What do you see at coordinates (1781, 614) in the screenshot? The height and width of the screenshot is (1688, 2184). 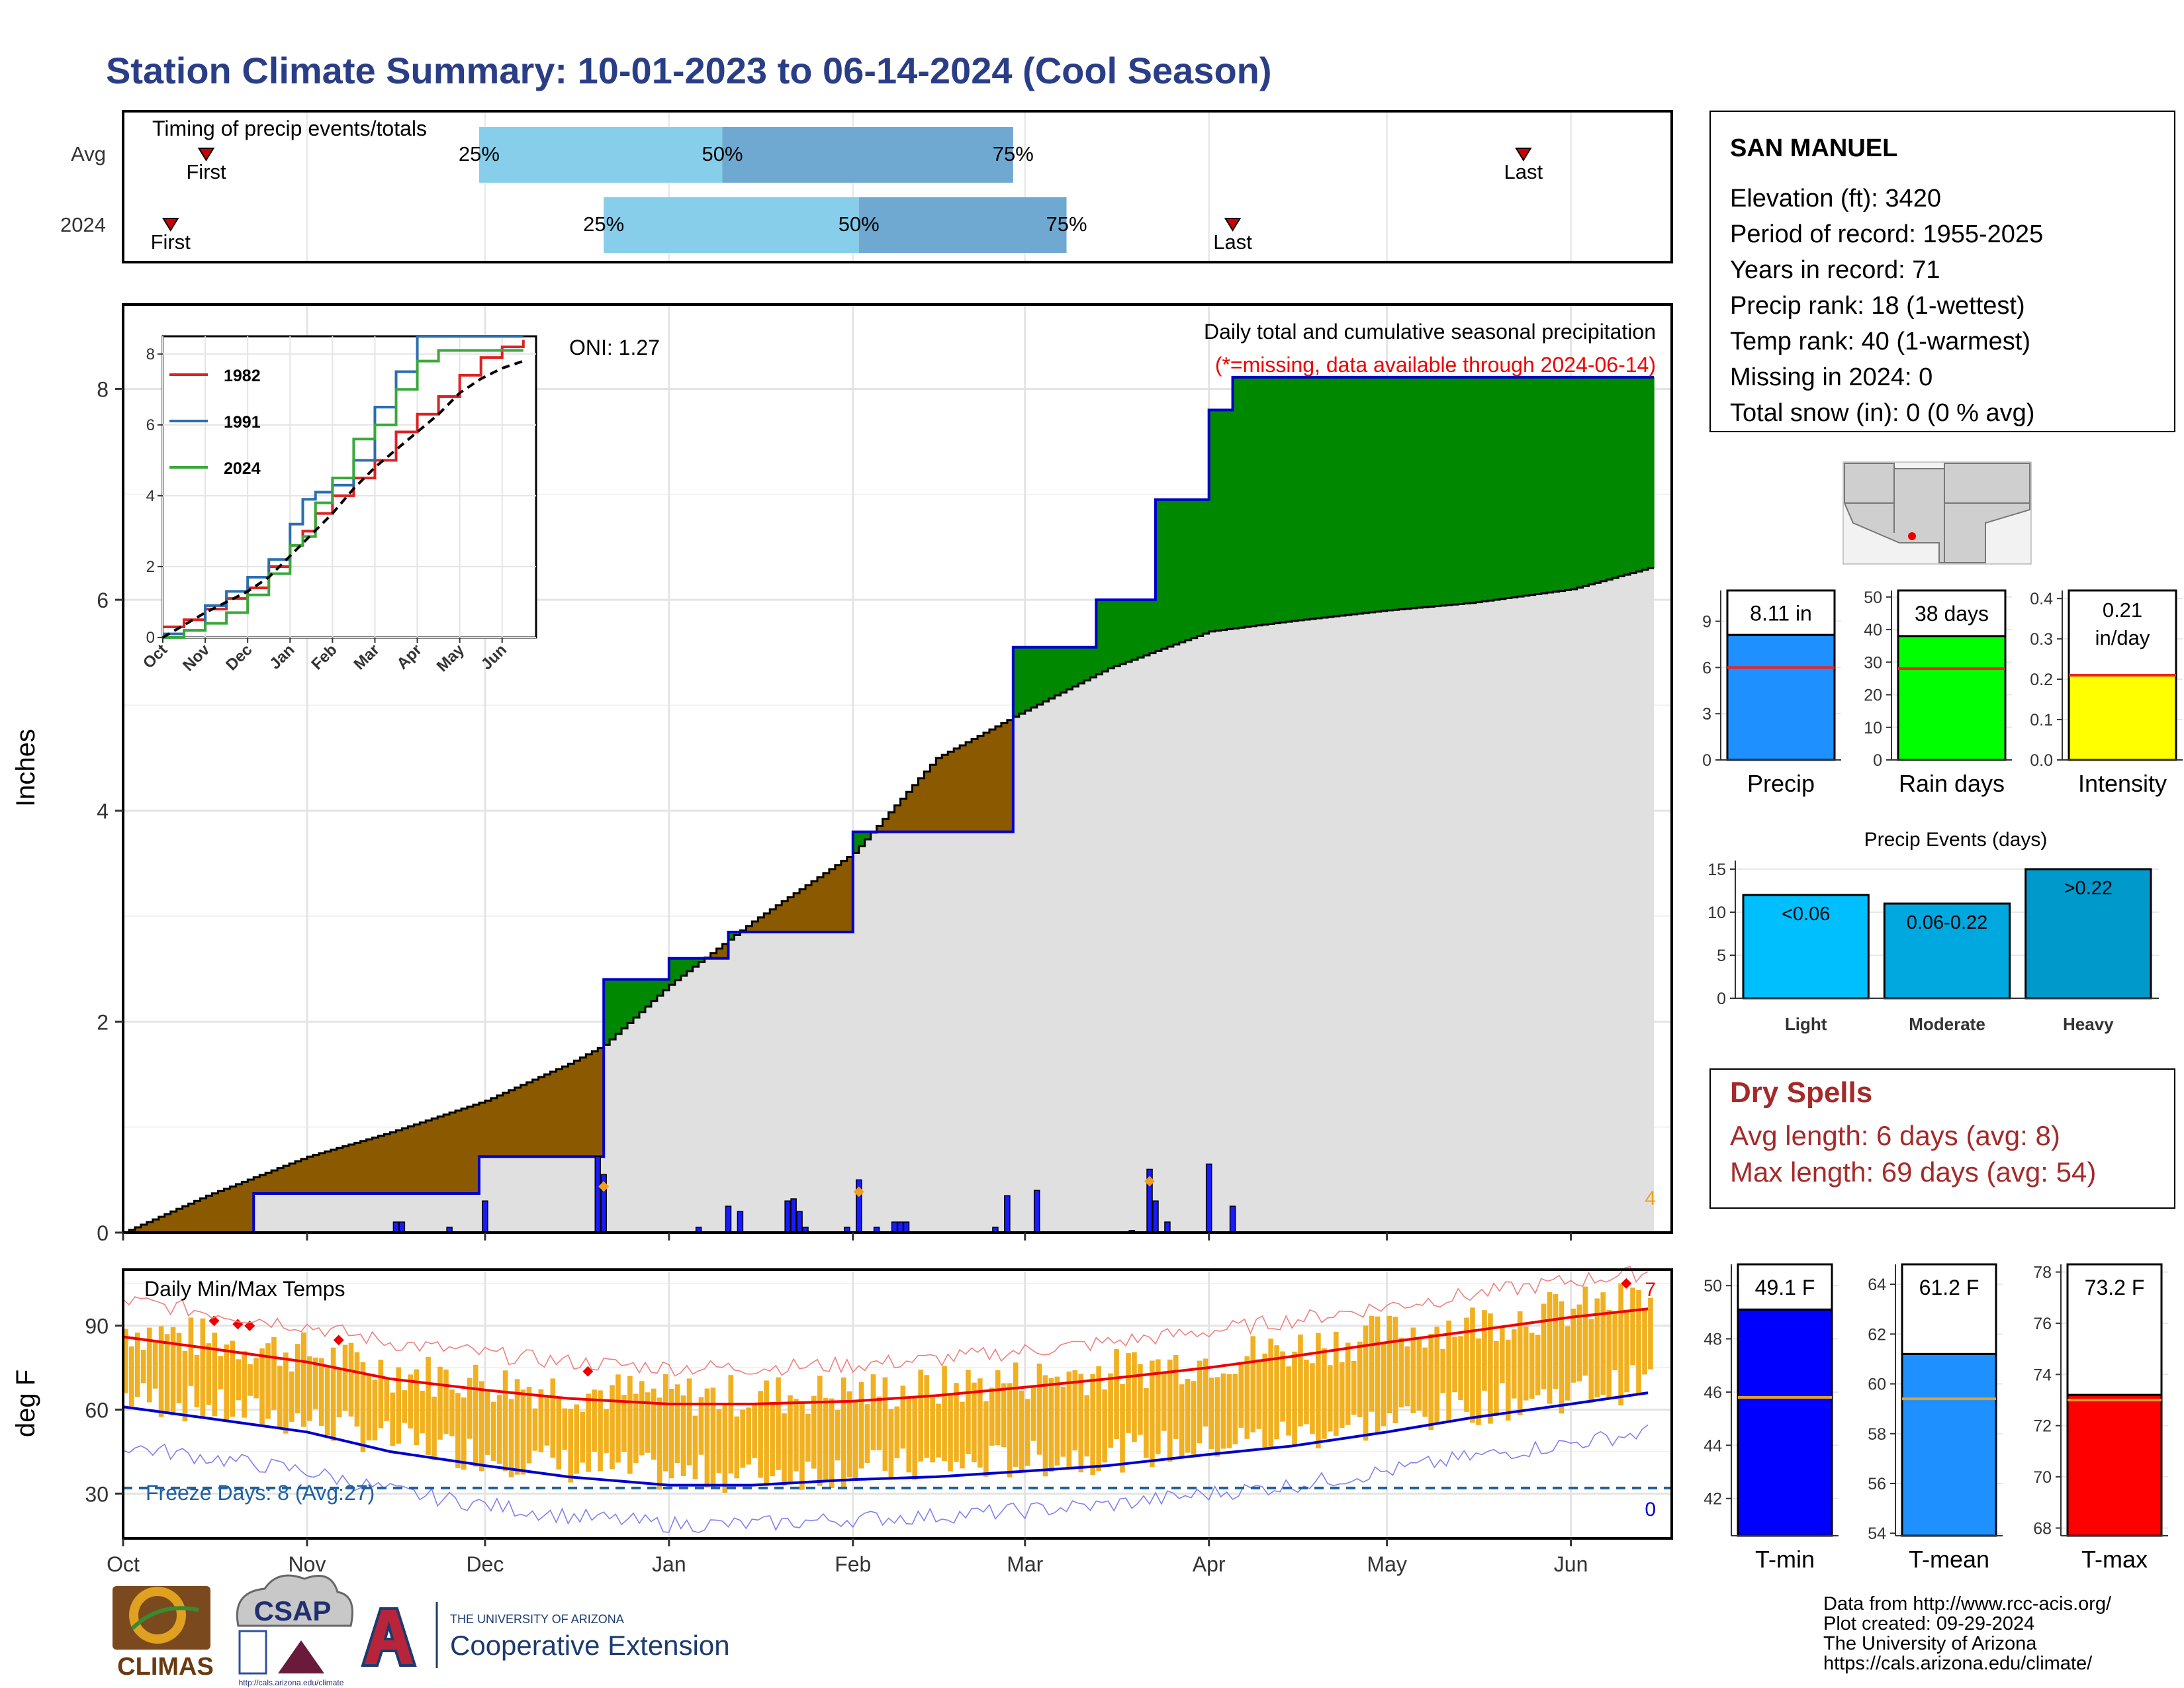 I see `precip-value-label: 8.11 in` at bounding box center [1781, 614].